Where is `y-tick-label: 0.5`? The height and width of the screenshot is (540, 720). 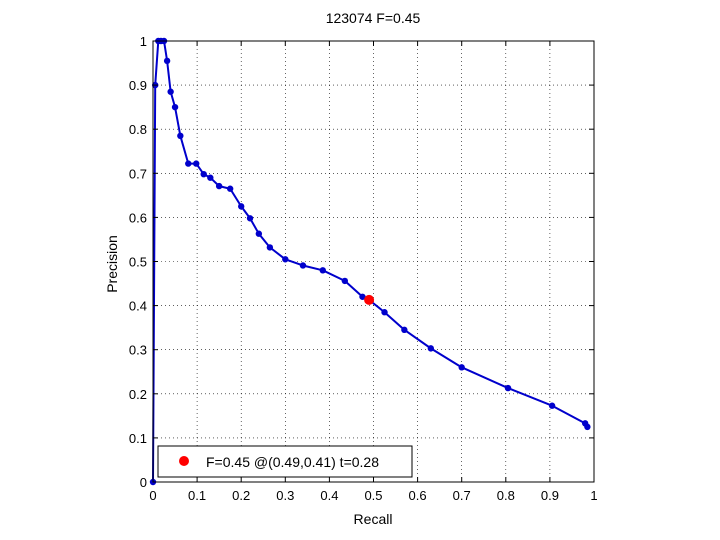
y-tick-label: 0.5 is located at coordinates (138, 262).